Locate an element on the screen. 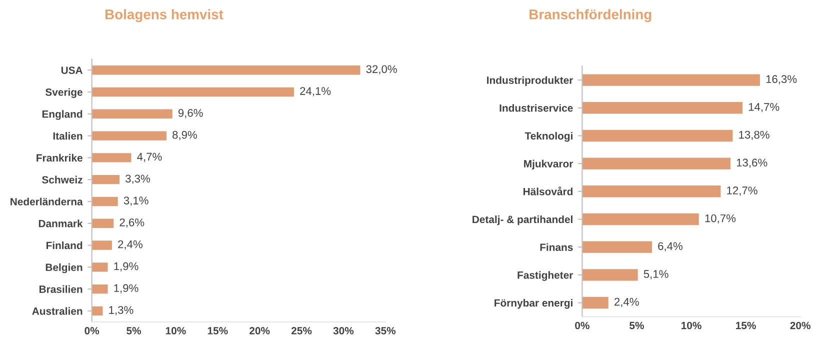 The image size is (820, 348). data-label: 9,6% is located at coordinates (190, 113).